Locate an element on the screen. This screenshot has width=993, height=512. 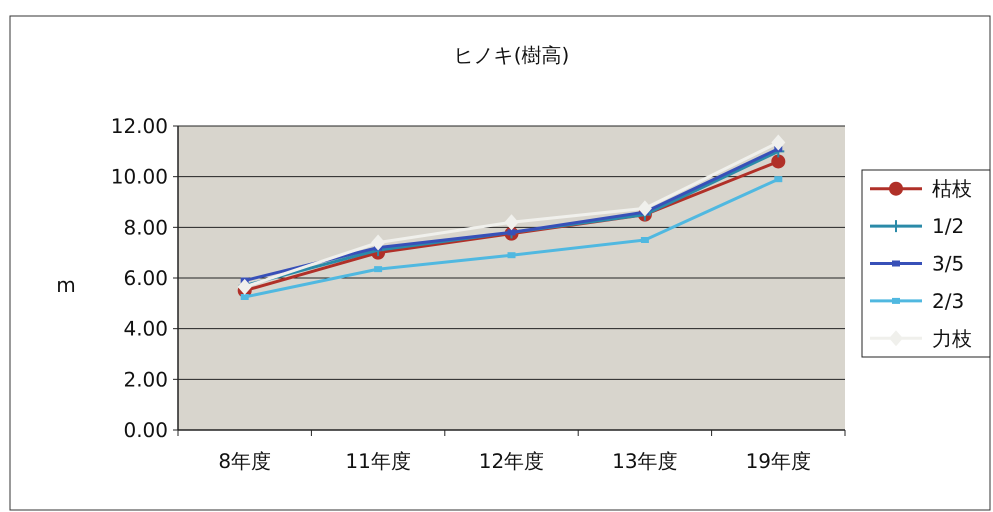
y-tick-label: 6.00 is located at coordinates (145, 278).